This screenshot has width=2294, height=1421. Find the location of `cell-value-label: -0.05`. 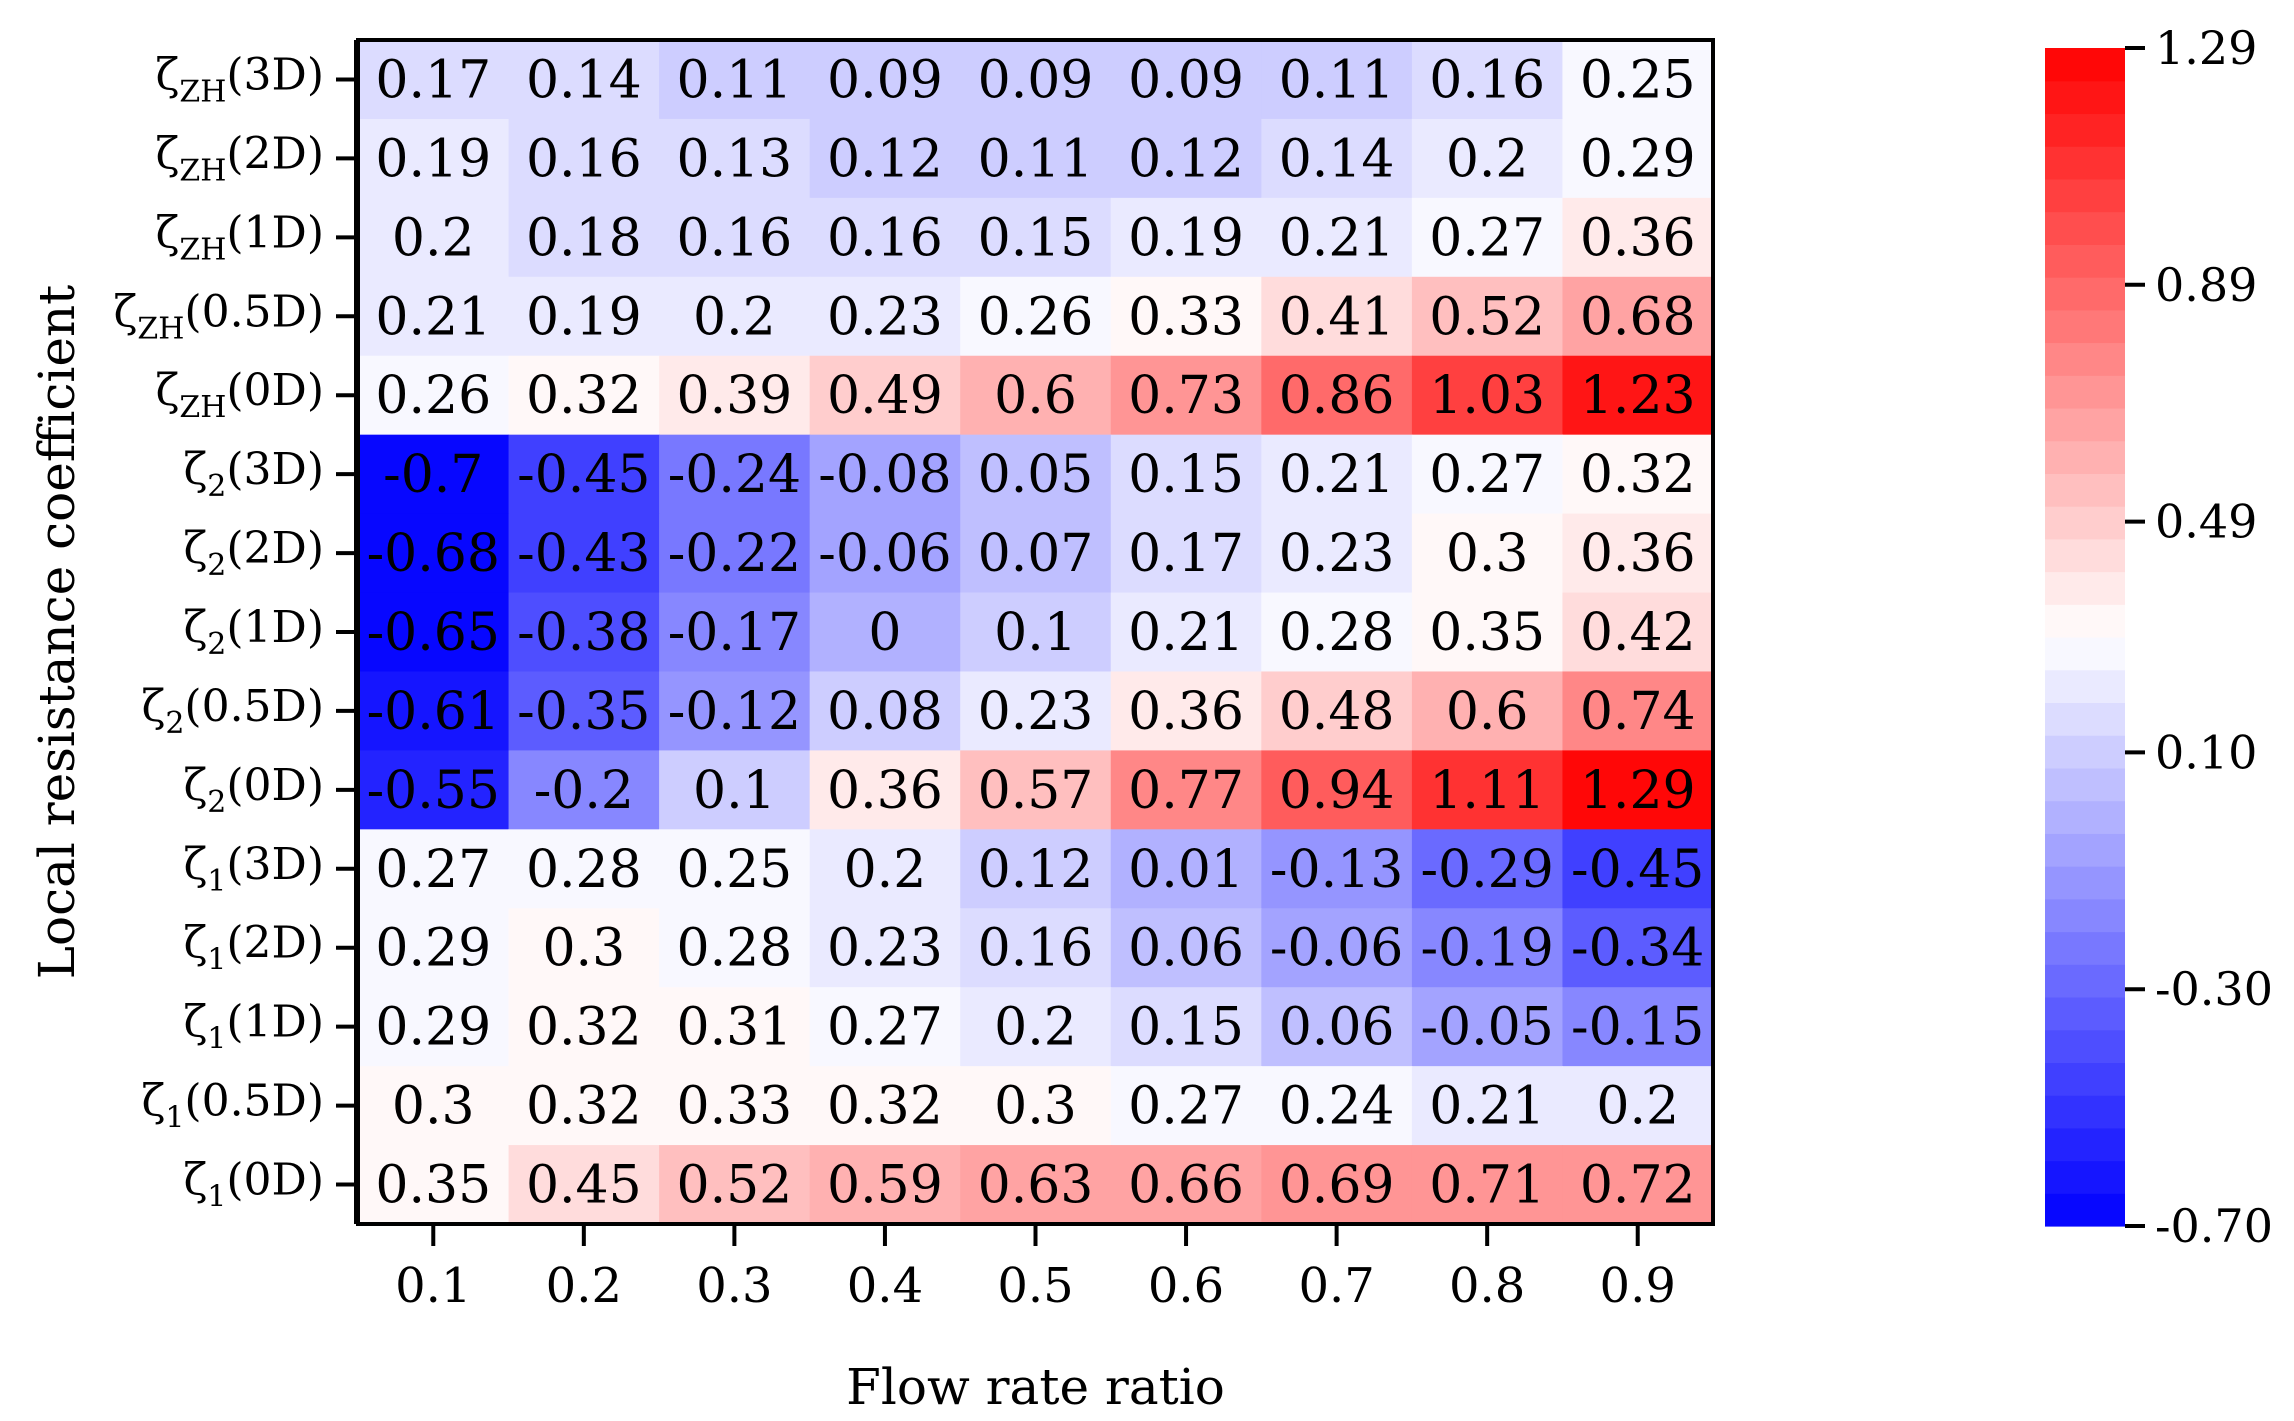

cell-value-label: -0.05 is located at coordinates (1486, 1028).